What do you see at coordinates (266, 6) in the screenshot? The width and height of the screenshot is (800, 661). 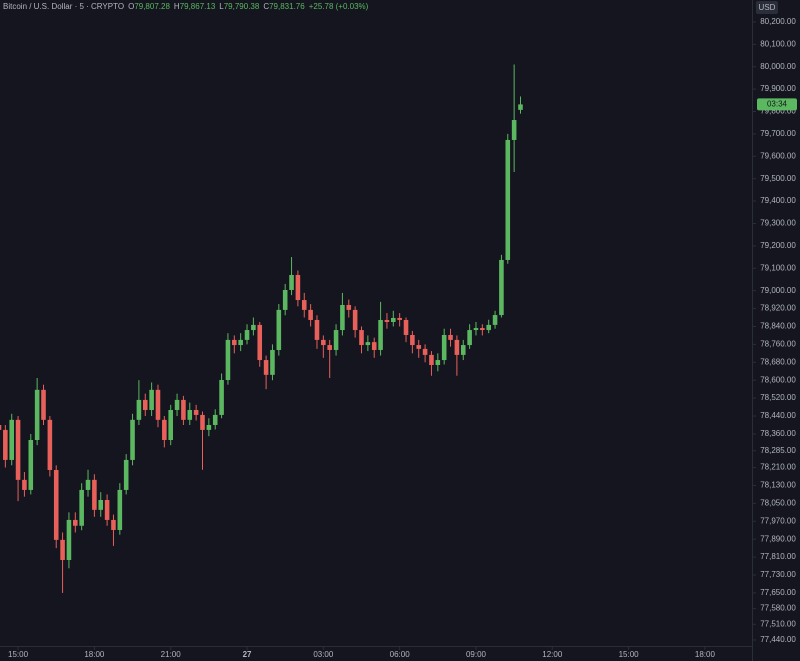 I see `ohlc-label: C` at bounding box center [266, 6].